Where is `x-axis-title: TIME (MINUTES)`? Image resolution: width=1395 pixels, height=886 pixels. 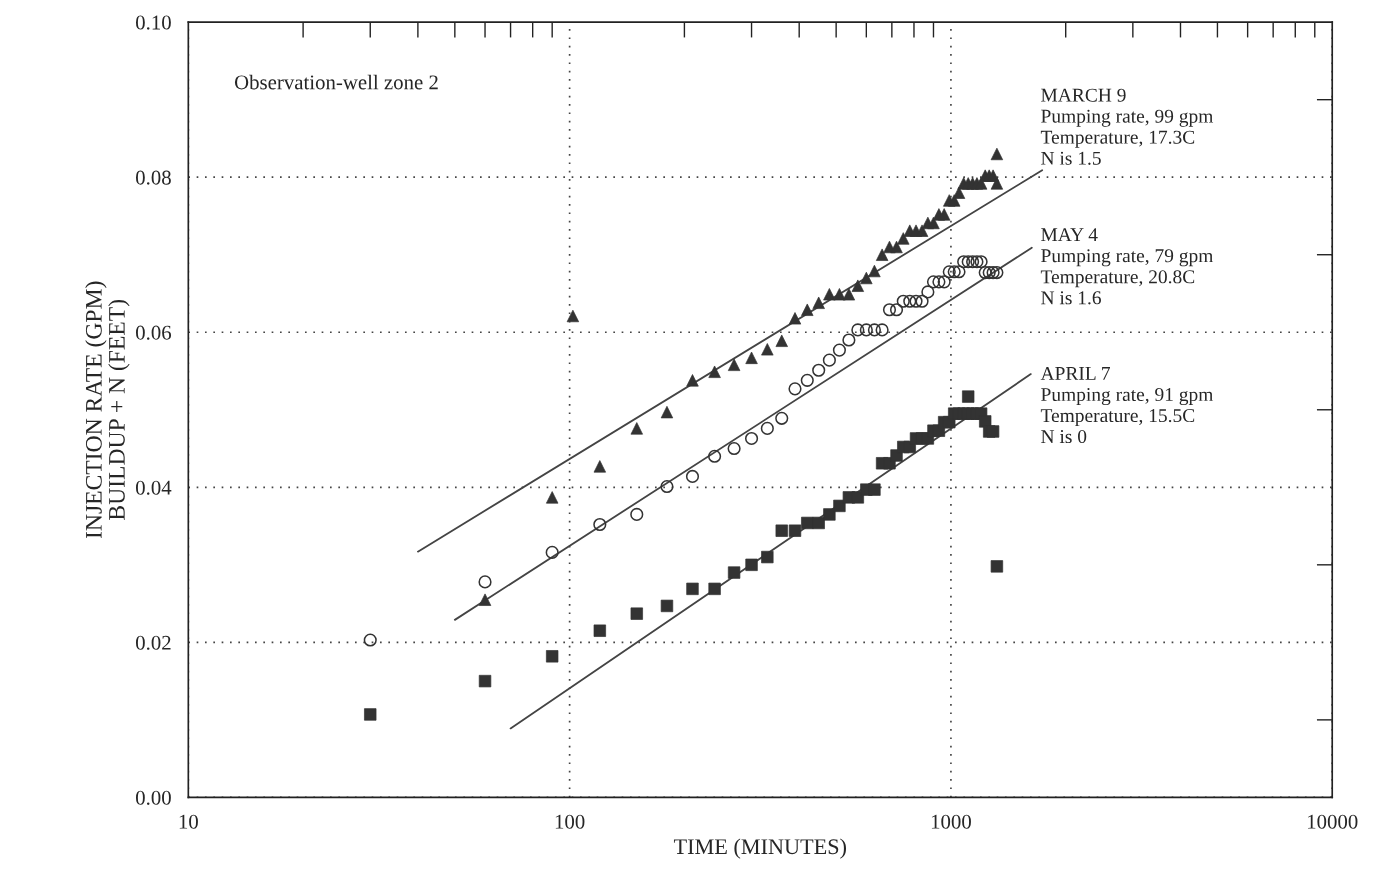 x-axis-title: TIME (MINUTES) is located at coordinates (760, 848).